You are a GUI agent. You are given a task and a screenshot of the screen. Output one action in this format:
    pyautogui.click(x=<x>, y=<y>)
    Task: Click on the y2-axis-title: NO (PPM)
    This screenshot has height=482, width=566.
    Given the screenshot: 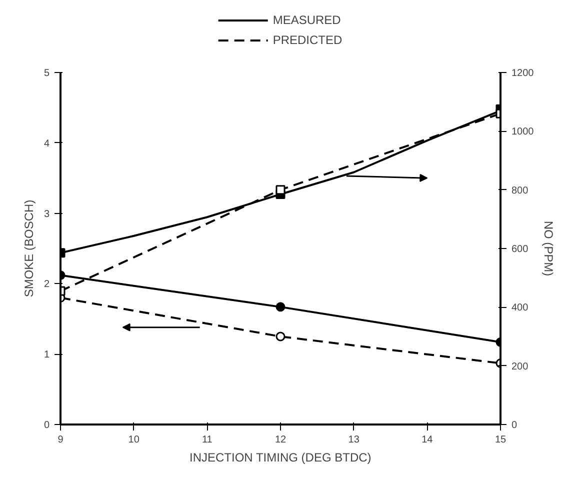 What is the action you would take?
    pyautogui.click(x=549, y=248)
    